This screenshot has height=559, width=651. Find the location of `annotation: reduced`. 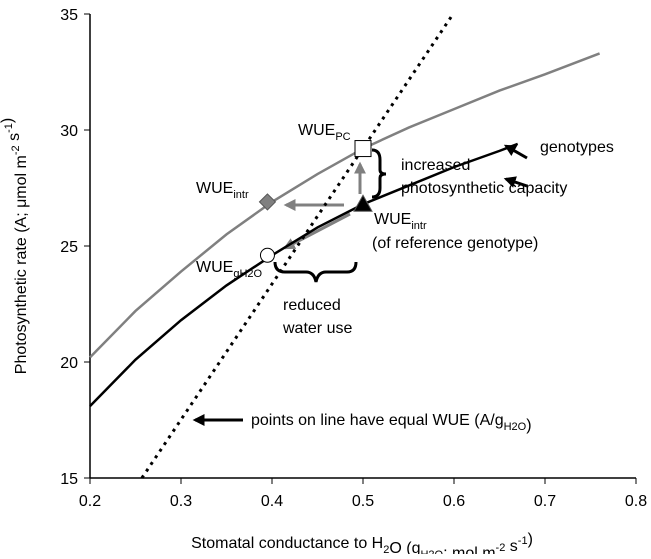

annotation: reduced is located at coordinates (312, 305).